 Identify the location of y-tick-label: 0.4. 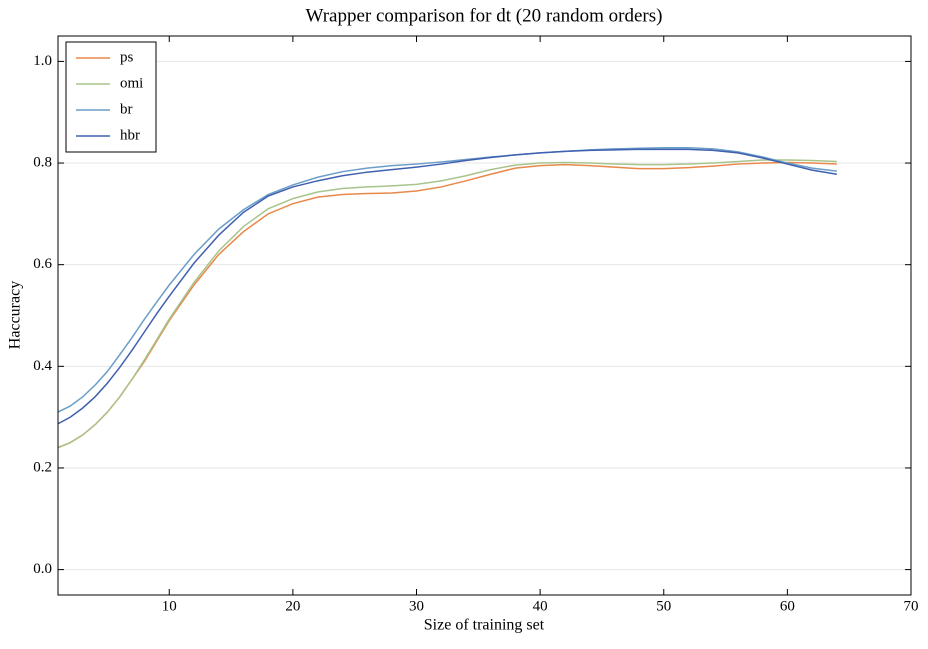
(42, 366).